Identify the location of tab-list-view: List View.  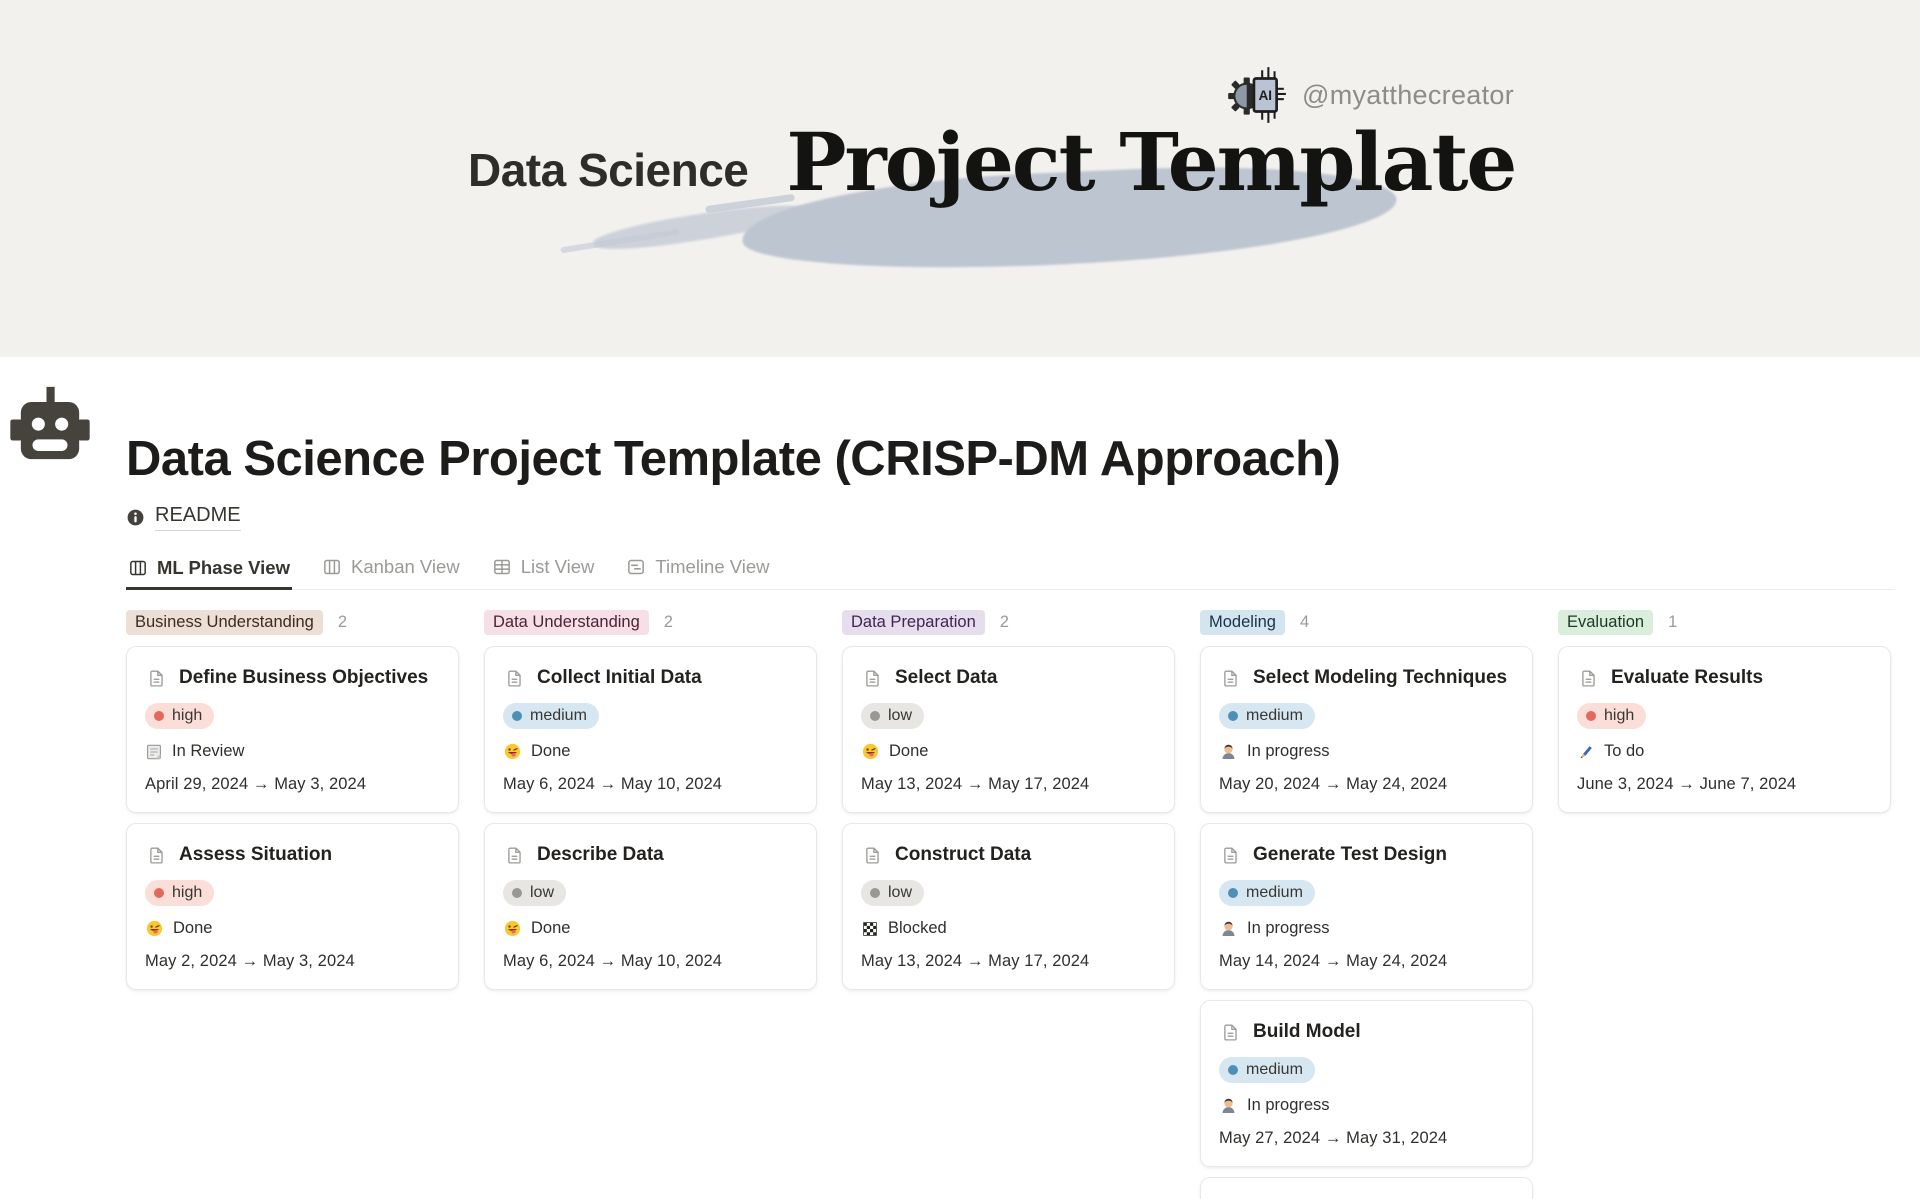
(543, 569).